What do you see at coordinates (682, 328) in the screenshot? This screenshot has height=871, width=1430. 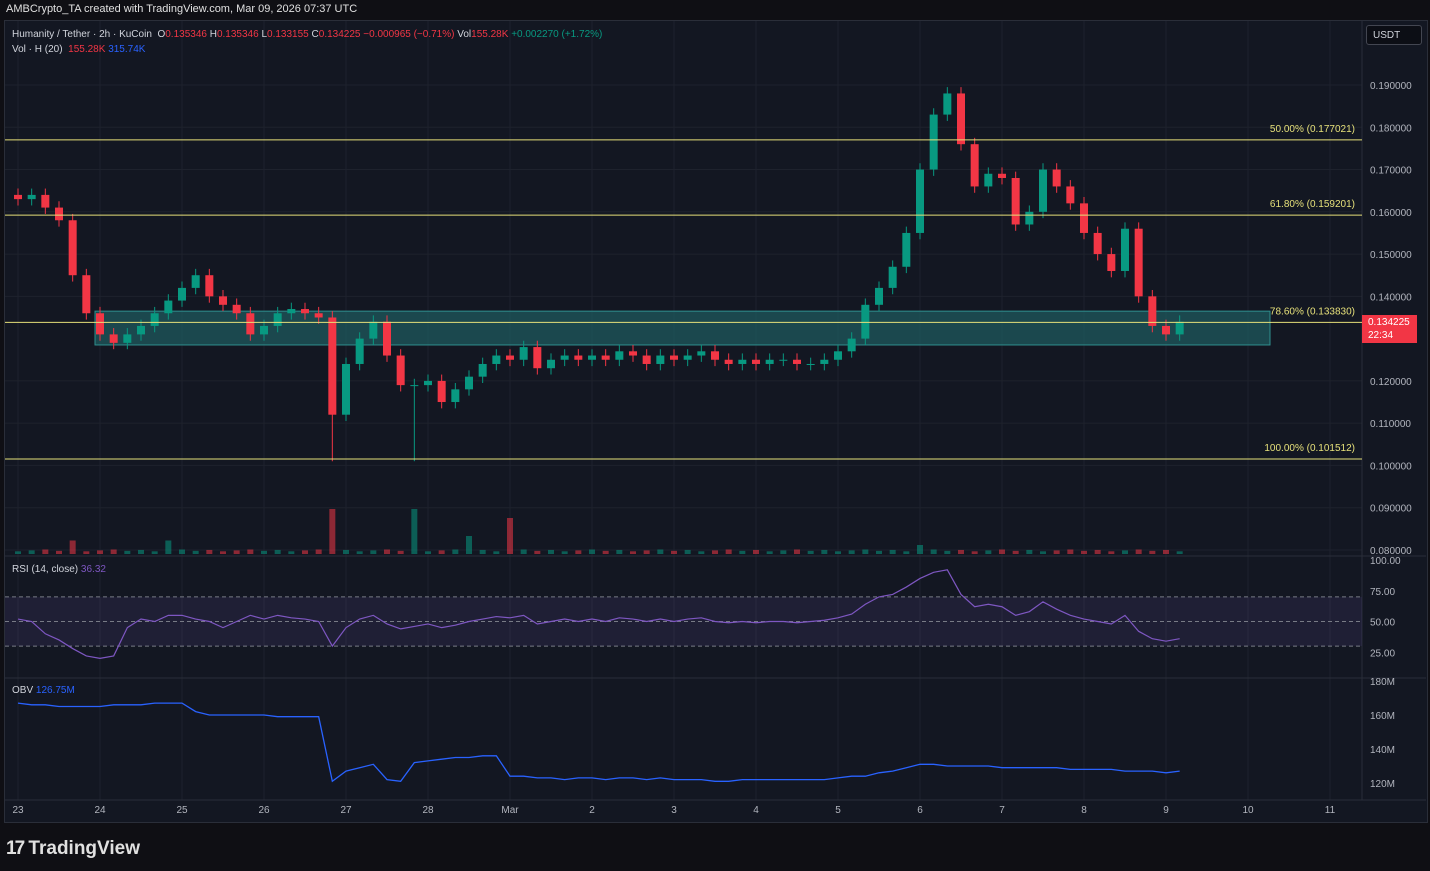 I see `support-zone` at bounding box center [682, 328].